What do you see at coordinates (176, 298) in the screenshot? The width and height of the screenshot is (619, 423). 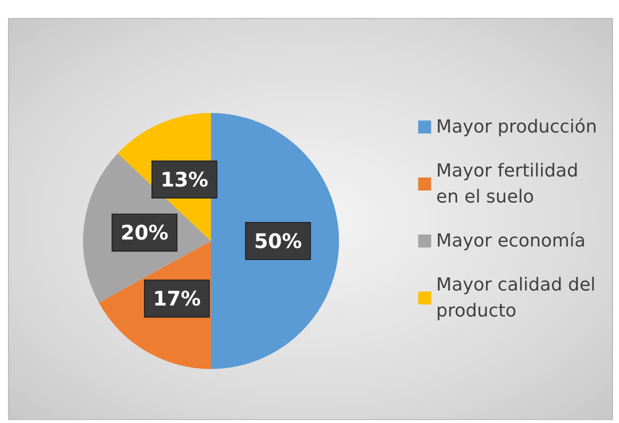 I see `data-label: 17%` at bounding box center [176, 298].